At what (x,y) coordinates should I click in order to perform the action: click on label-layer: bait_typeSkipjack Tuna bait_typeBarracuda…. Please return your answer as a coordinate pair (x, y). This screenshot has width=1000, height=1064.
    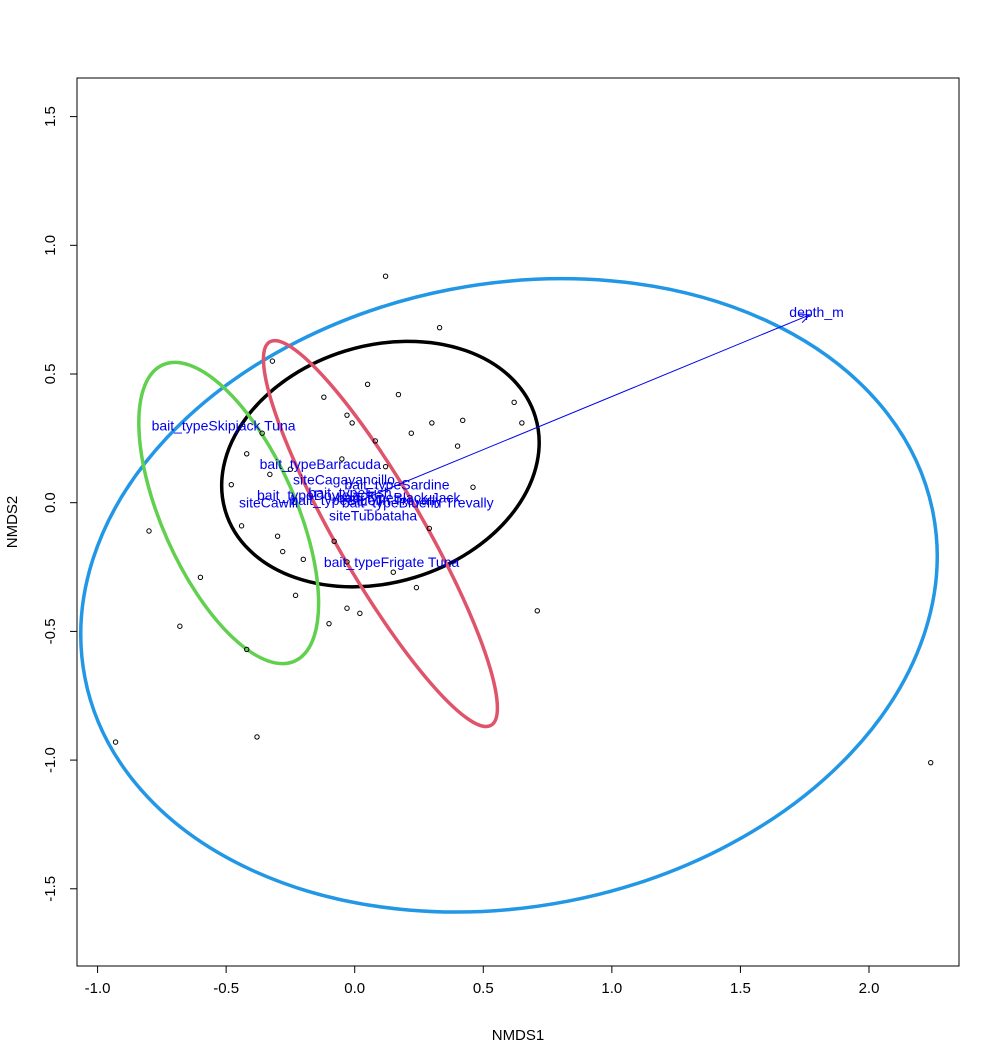
    Looking at the image, I should click on (323, 493).